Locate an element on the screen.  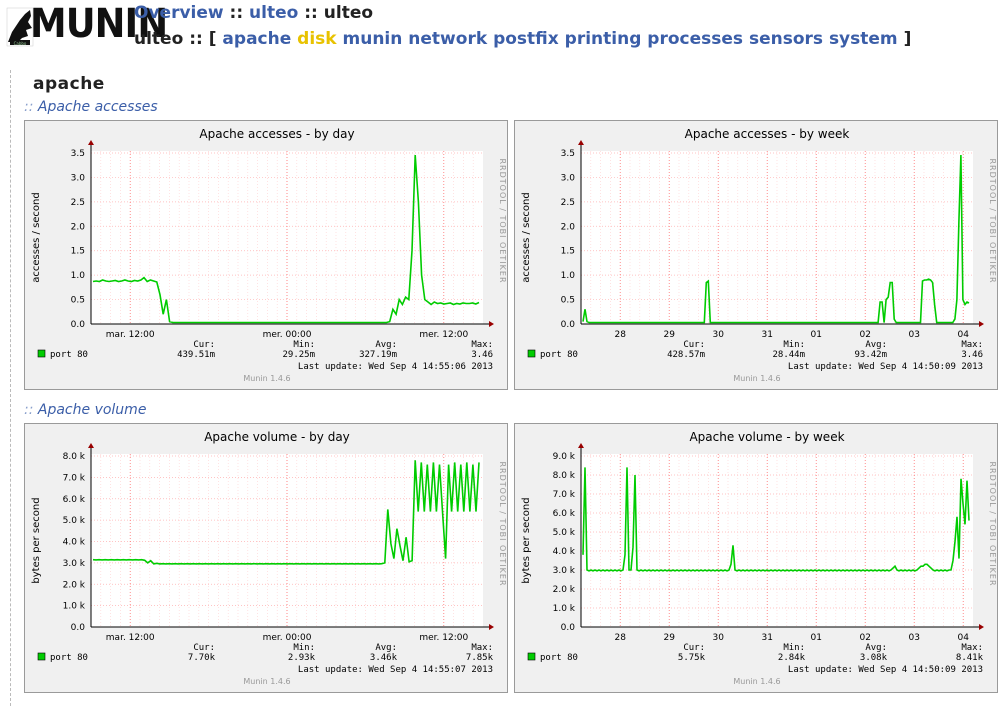
legend-series-name: port 80 is located at coordinates (559, 658).